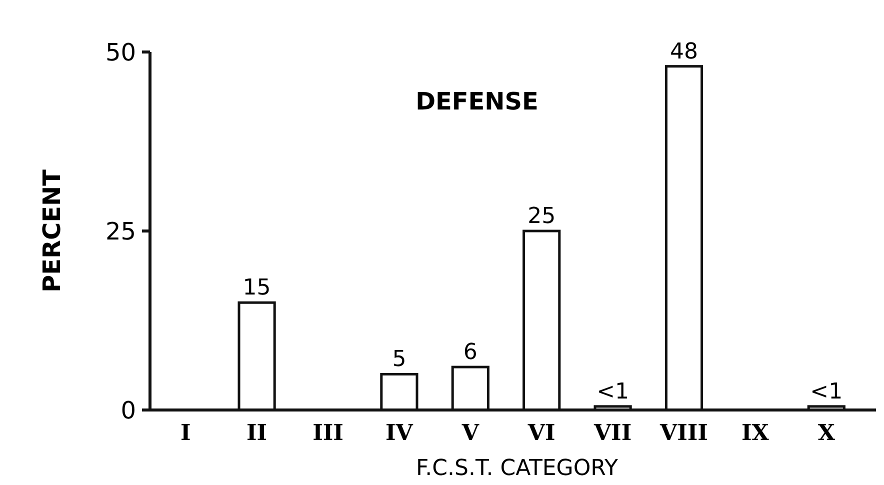 Image resolution: width=884 pixels, height=485 pixels. Describe the element at coordinates (185, 433) in the screenshot. I see `x-tick-label: I` at that location.